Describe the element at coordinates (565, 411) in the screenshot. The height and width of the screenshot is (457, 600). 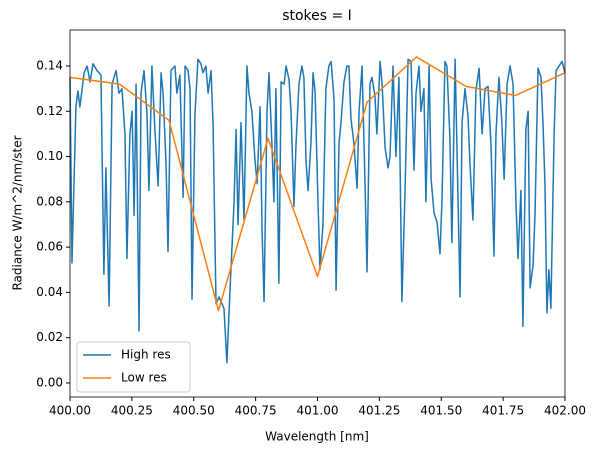
I see `x-tick-label: 402.00` at that location.